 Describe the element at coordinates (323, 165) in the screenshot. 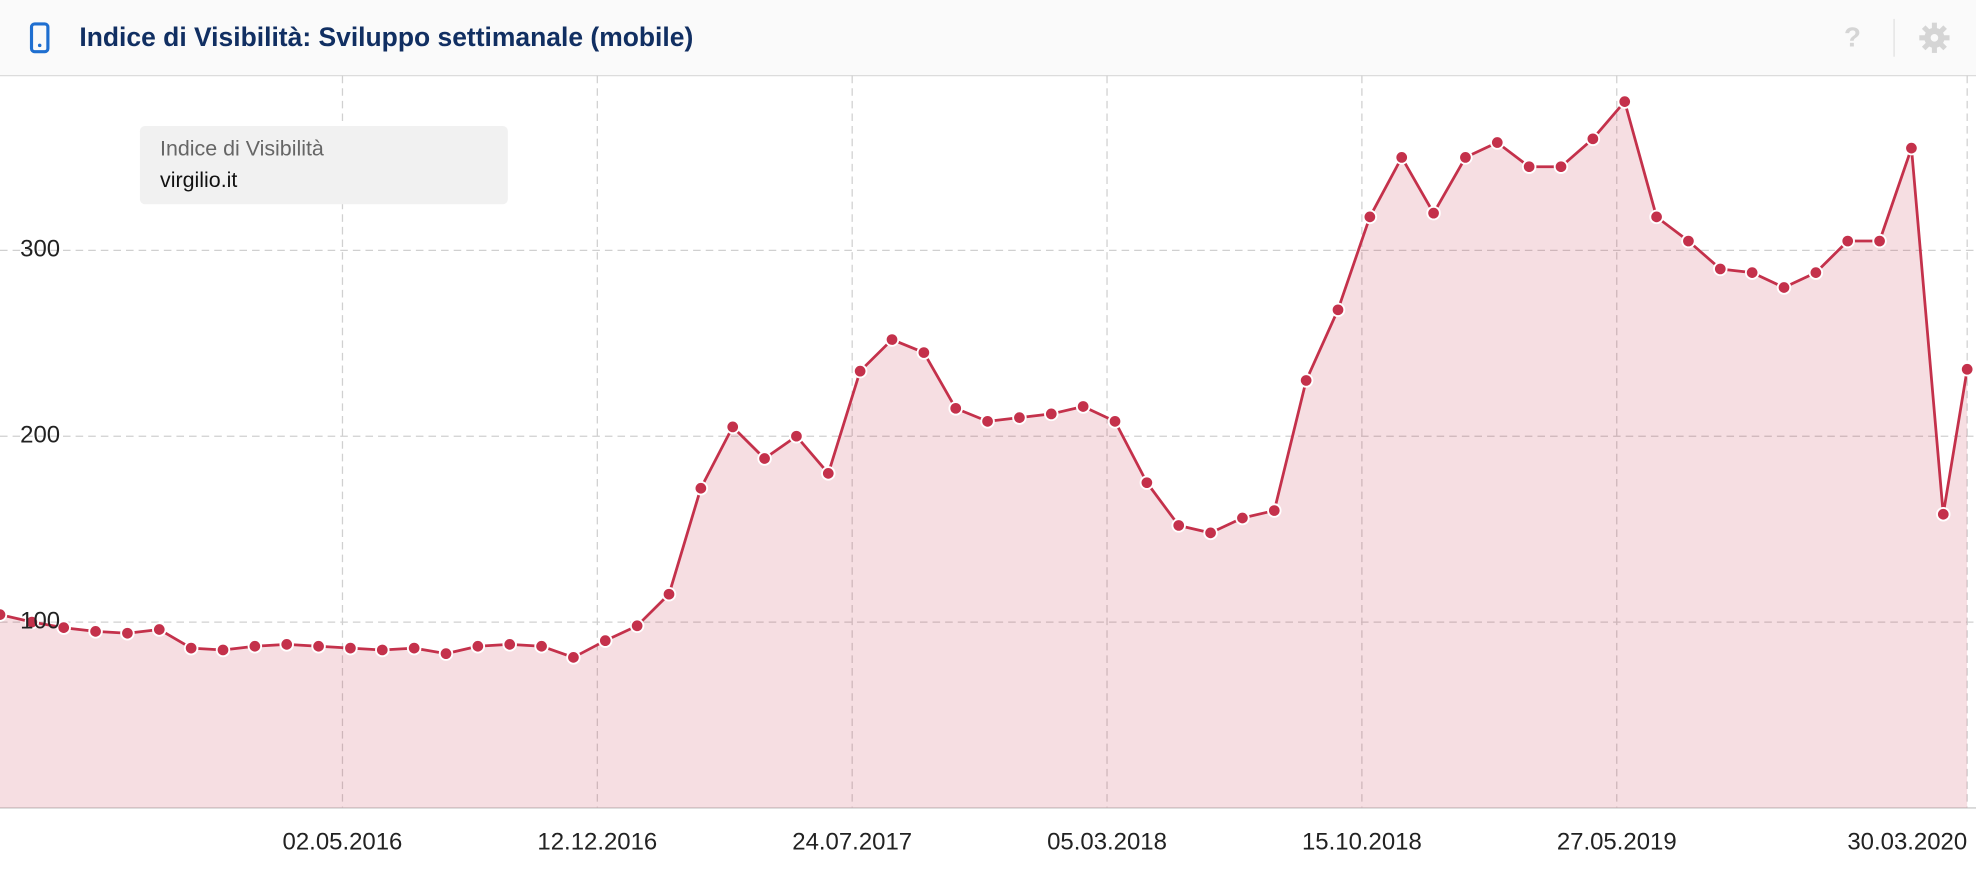

I see `legend: Indice di Visibilità virgilio.it` at that location.